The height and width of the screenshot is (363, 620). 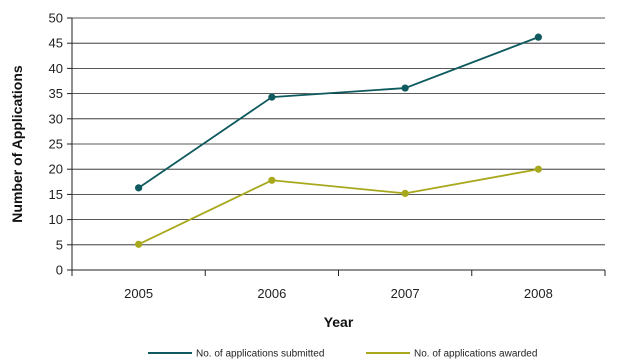 What do you see at coordinates (56, 169) in the screenshot?
I see `y-tick-label: 20` at bounding box center [56, 169].